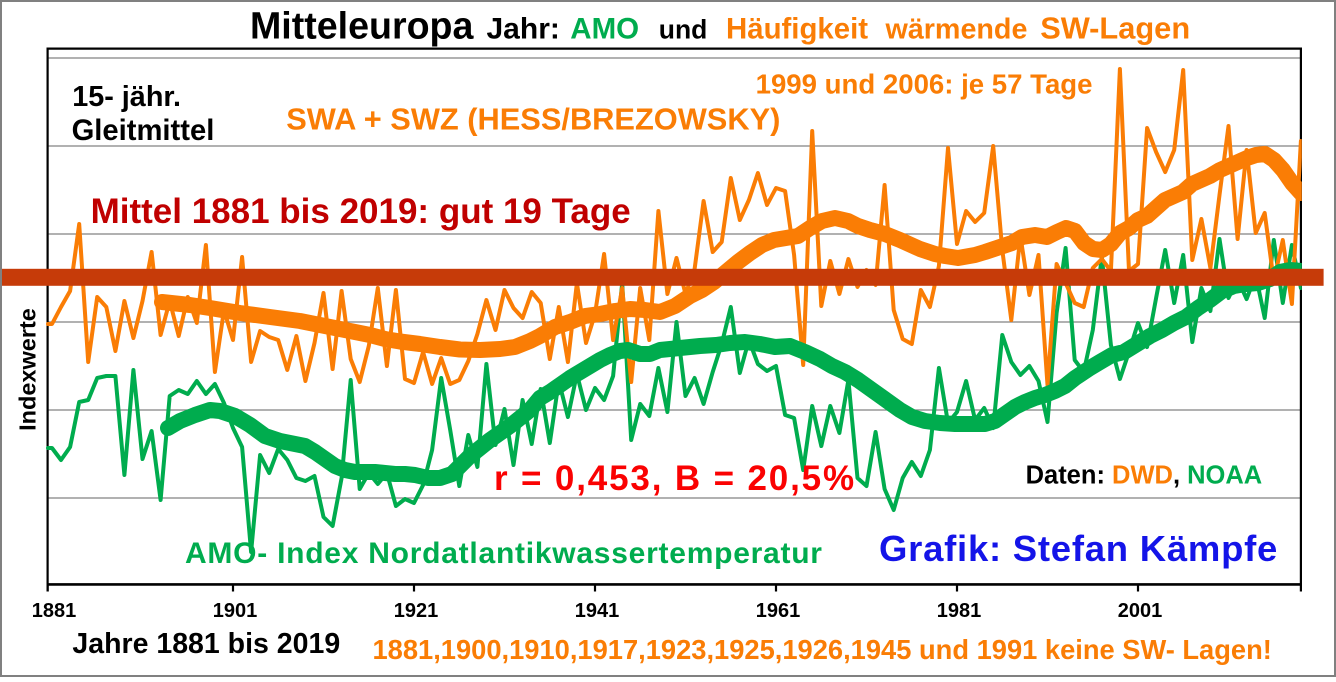  What do you see at coordinates (1144, 476) in the screenshot?
I see `svg-text: Daten: DWD, NOAA` at bounding box center [1144, 476].